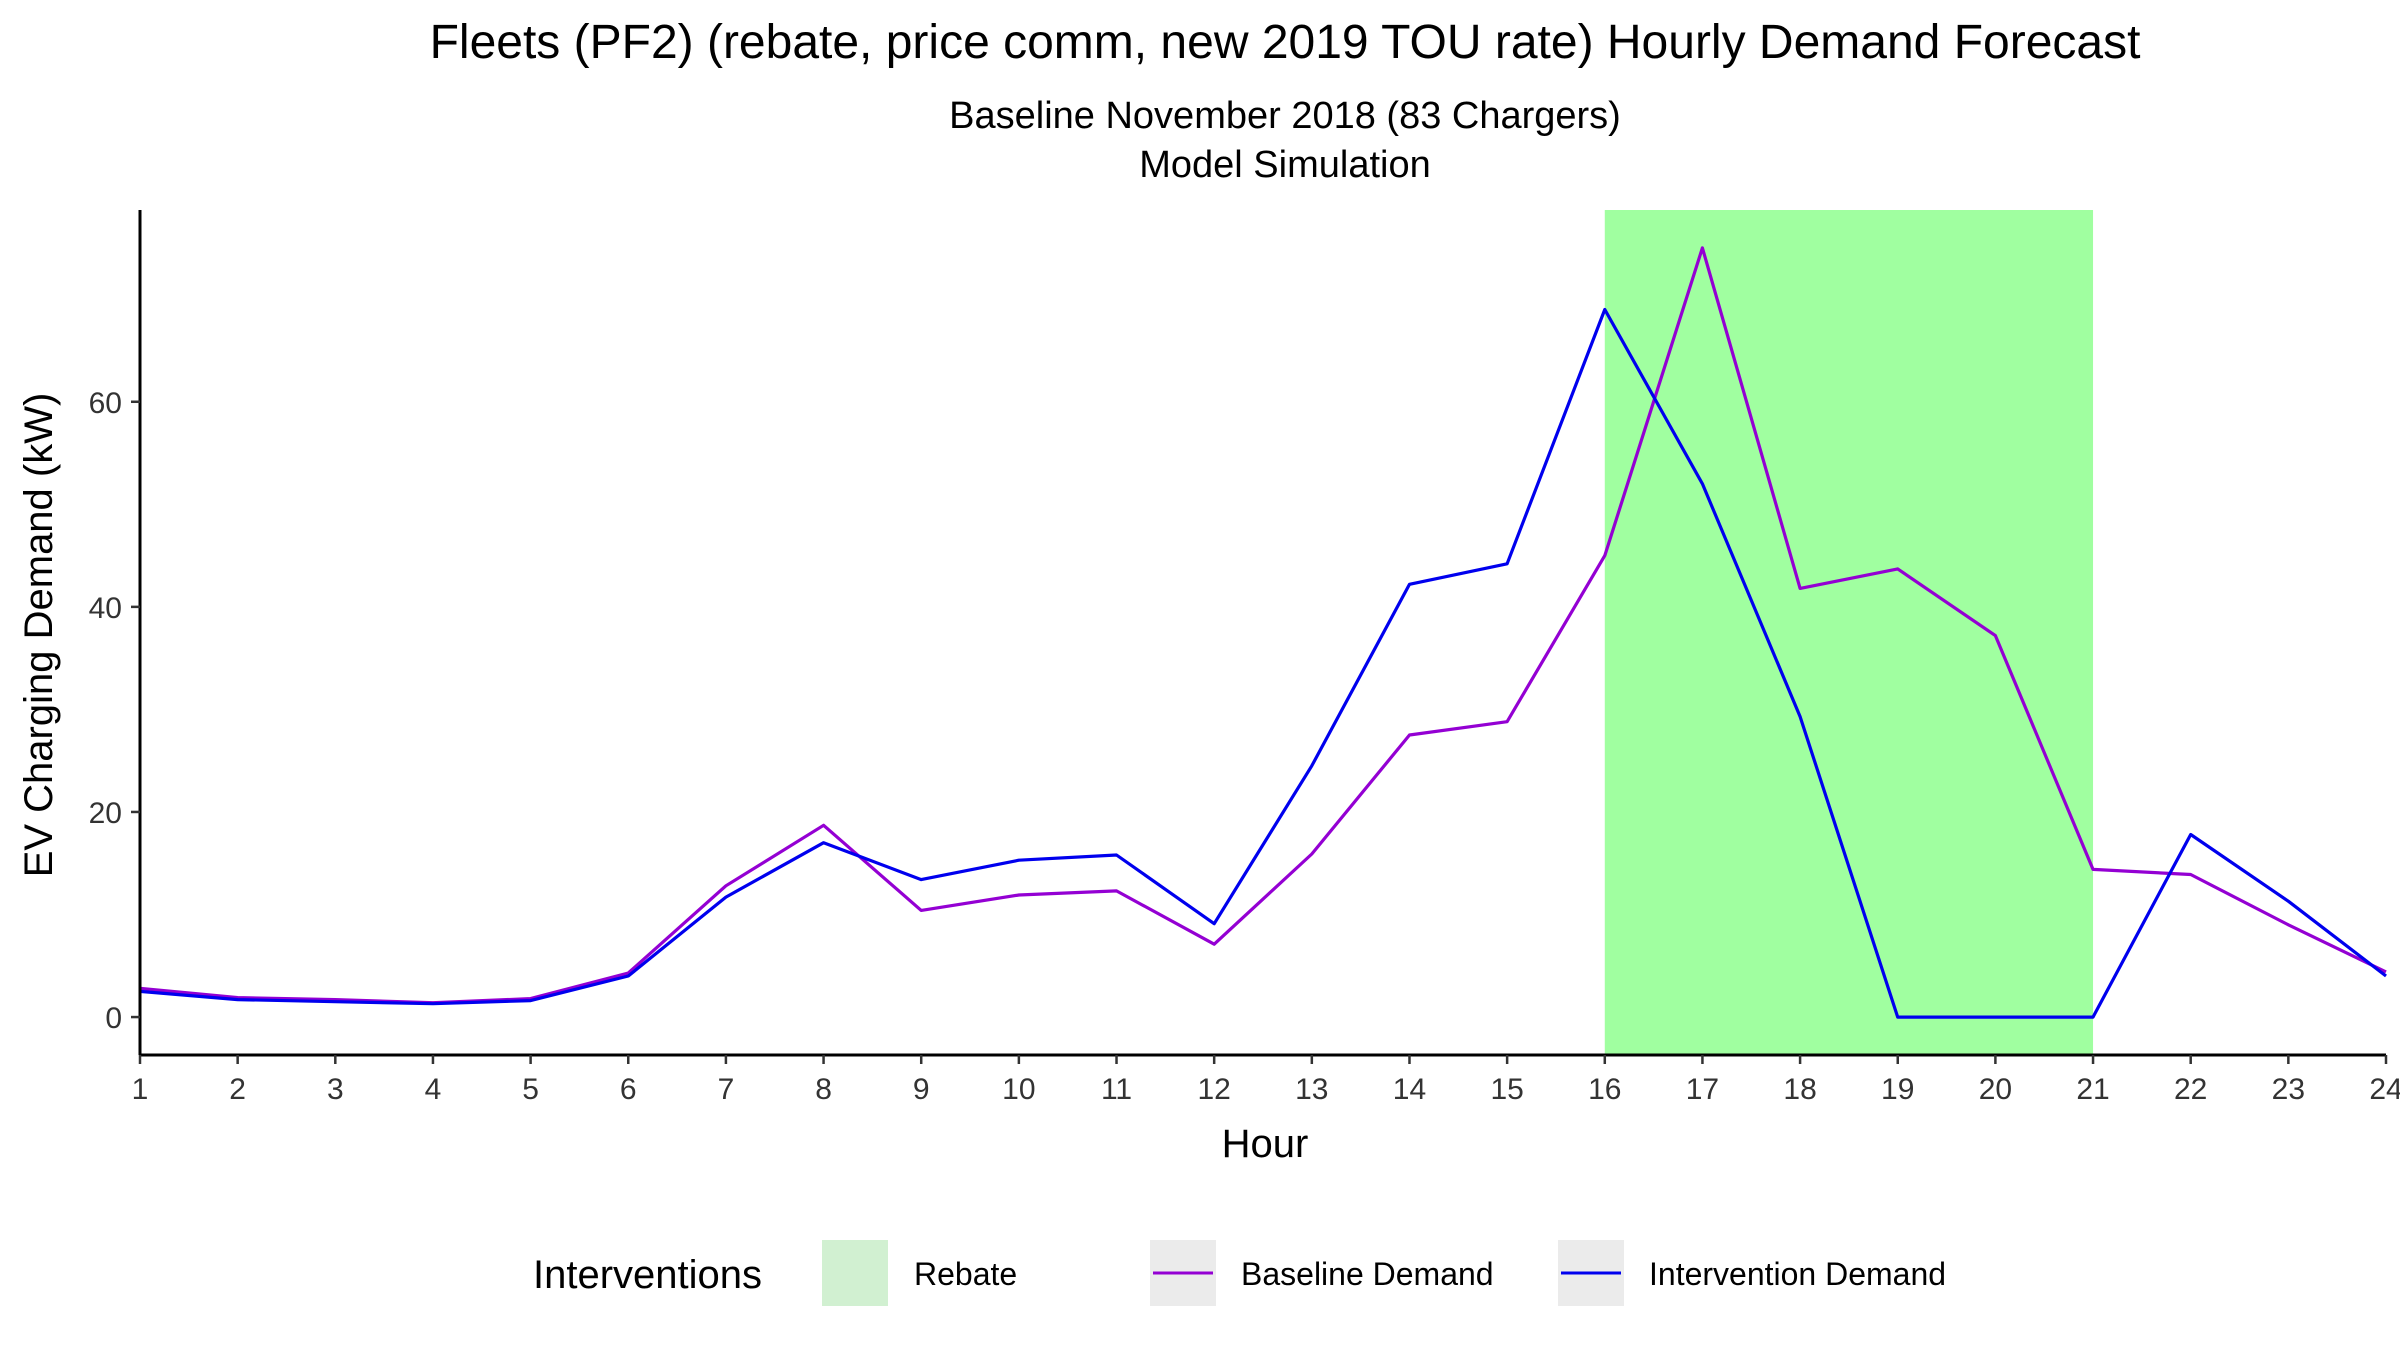 The height and width of the screenshot is (1350, 2400). Describe the element at coordinates (2092, 1089) in the screenshot. I see `x-tick-label-21: 21` at that location.